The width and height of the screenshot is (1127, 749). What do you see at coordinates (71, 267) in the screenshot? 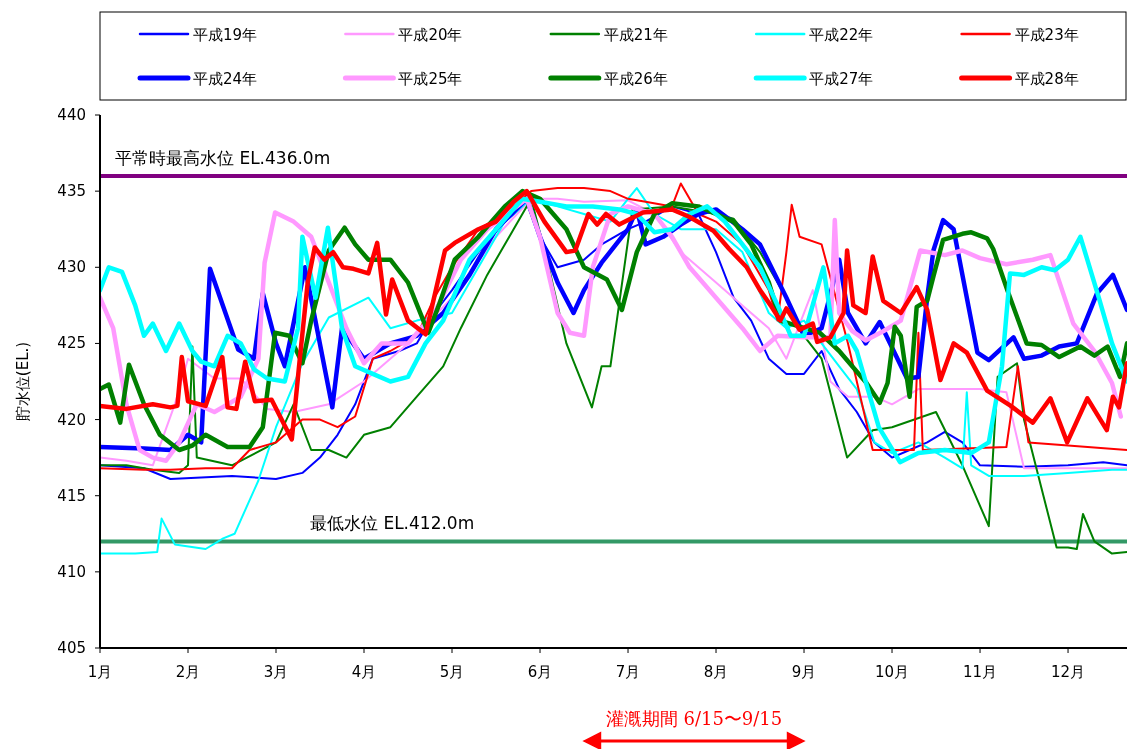
I see `y-tick-label: 430` at bounding box center [71, 267].